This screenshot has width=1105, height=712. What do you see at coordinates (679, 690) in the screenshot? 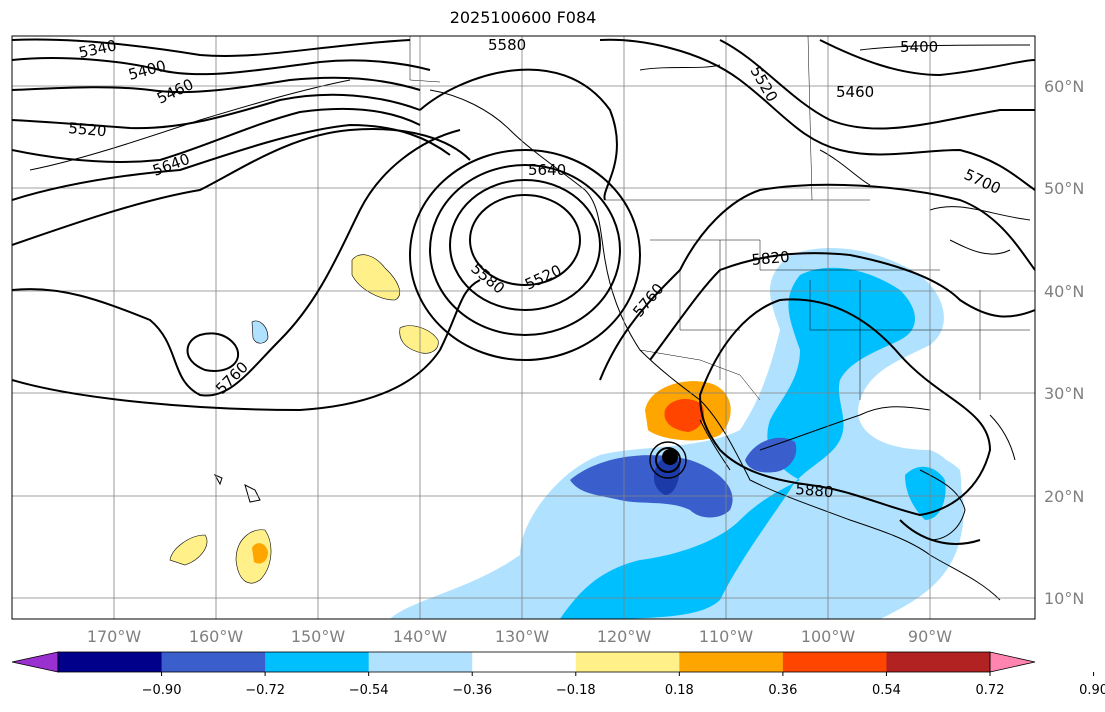
I see `colorbar-tick-label: 0.18` at bounding box center [679, 690].